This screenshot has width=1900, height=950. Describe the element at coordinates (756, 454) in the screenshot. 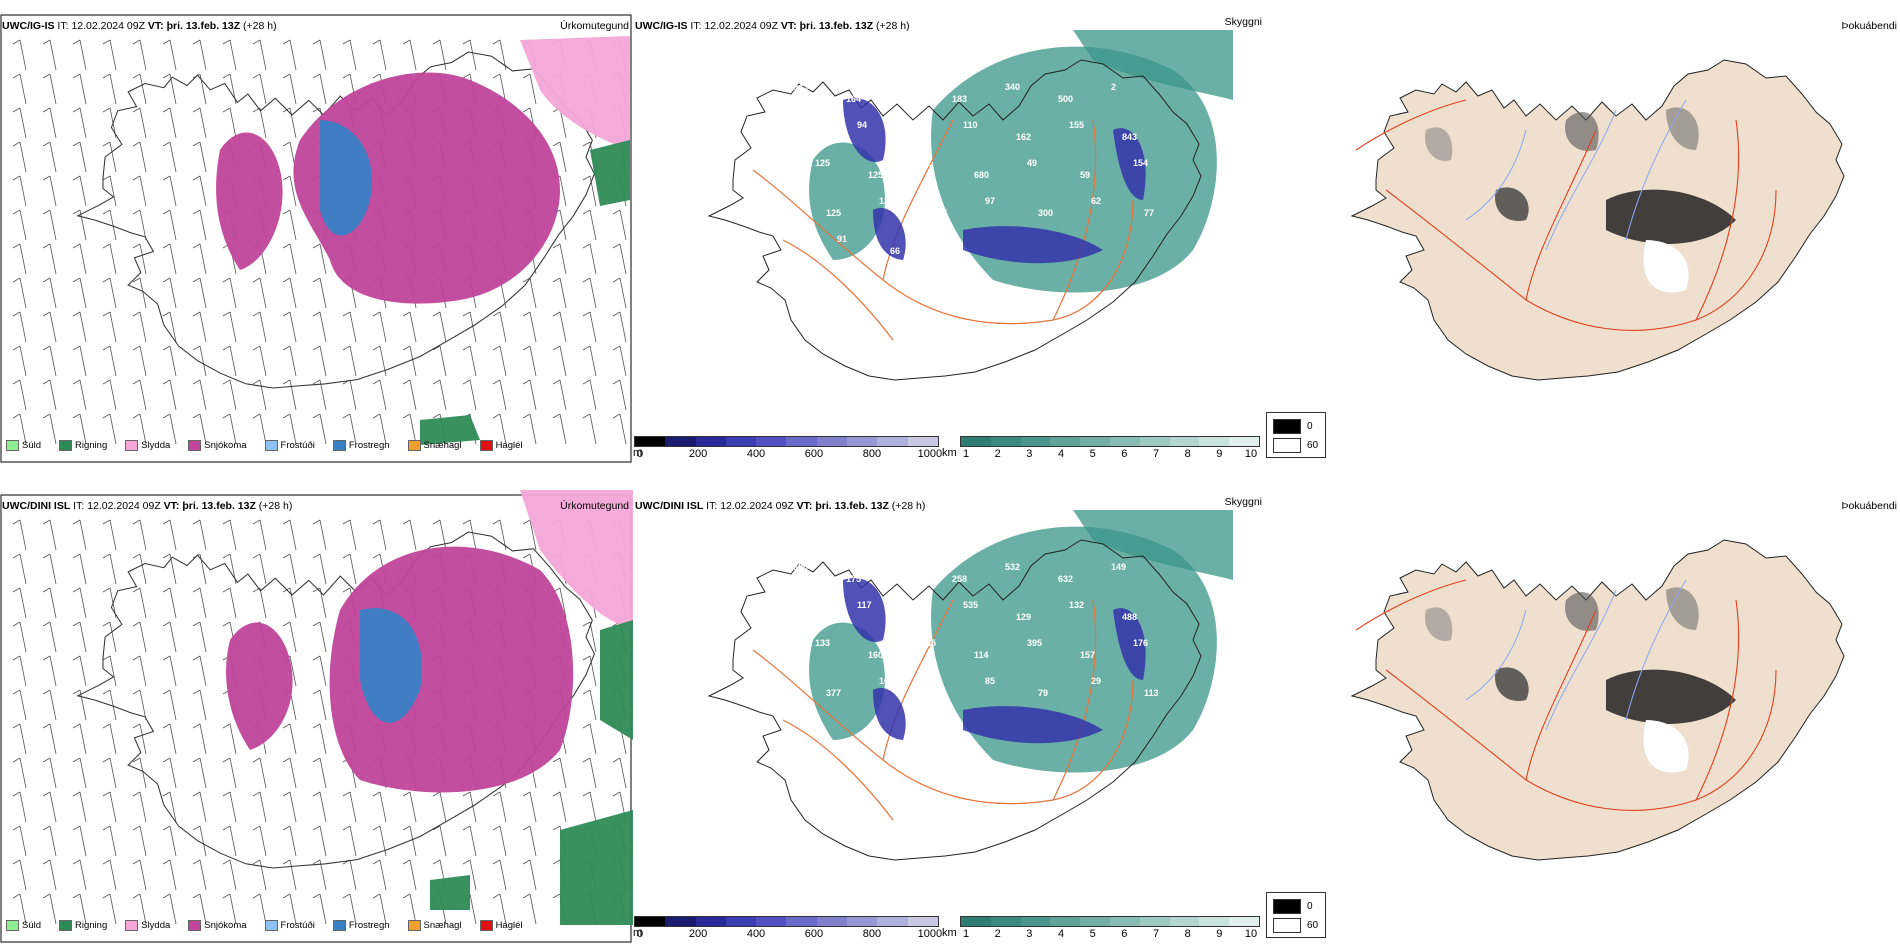

I see `colorbar-tick: 400` at that location.